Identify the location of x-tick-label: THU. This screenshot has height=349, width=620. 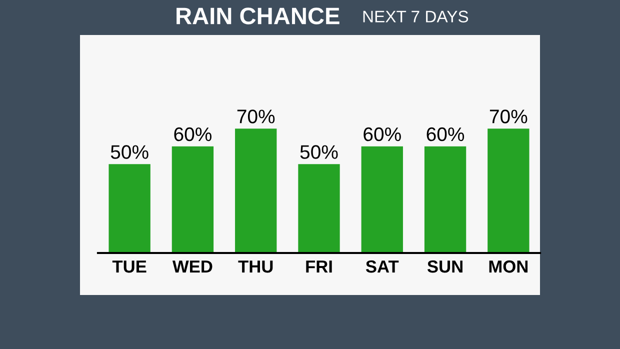
(255, 266).